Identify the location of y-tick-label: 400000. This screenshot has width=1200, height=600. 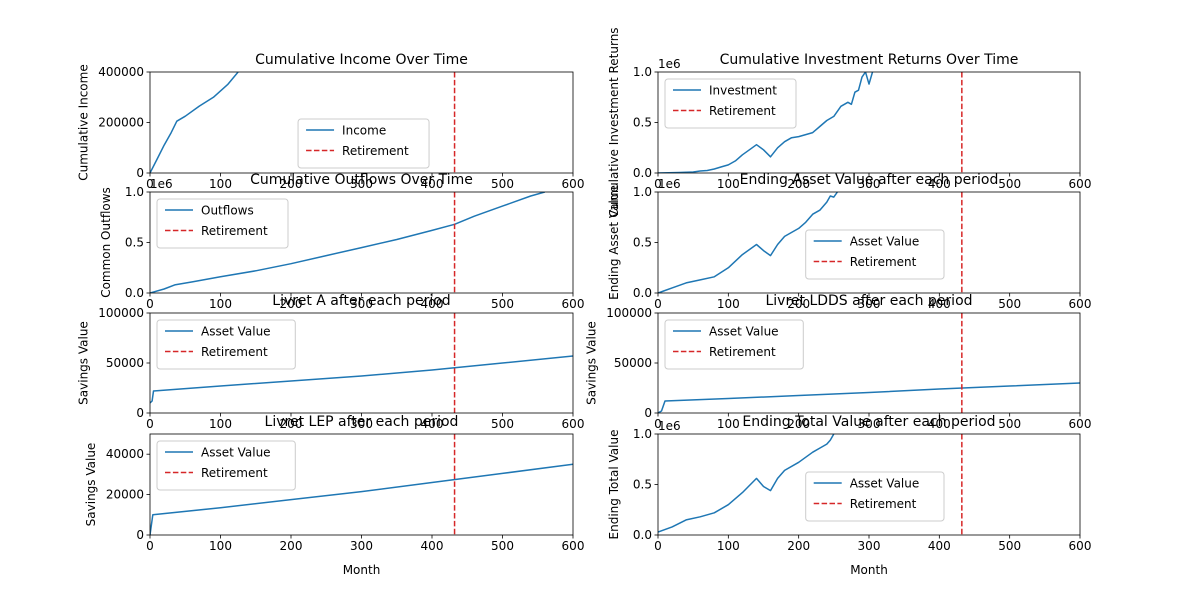
(121, 72).